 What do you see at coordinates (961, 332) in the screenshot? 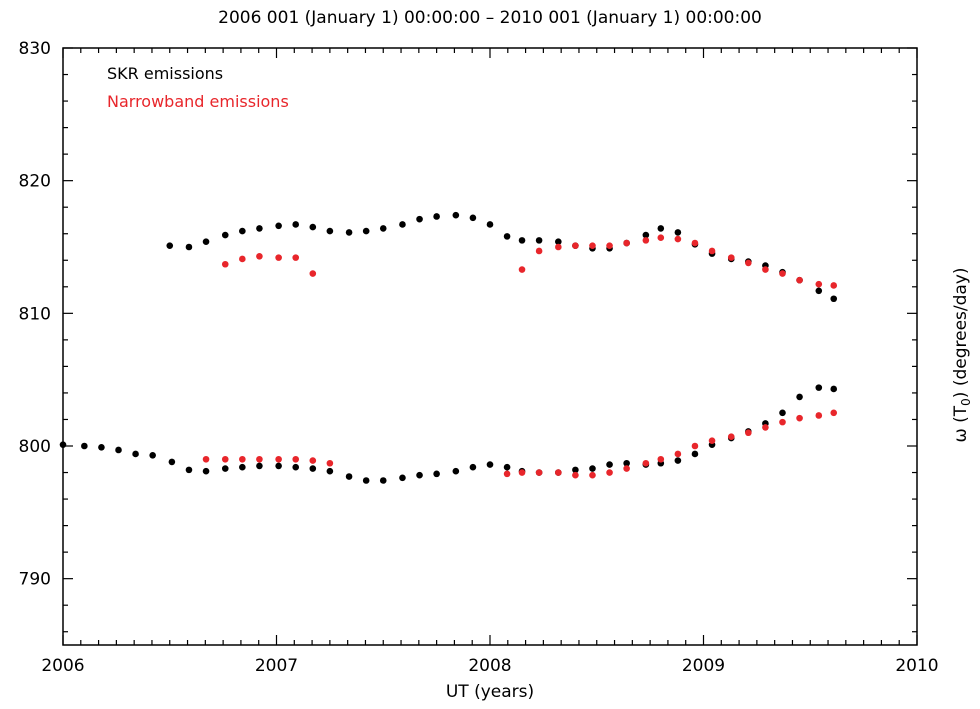
I see `y-axis-label-suffix: ) (degrees/day)` at bounding box center [961, 332].